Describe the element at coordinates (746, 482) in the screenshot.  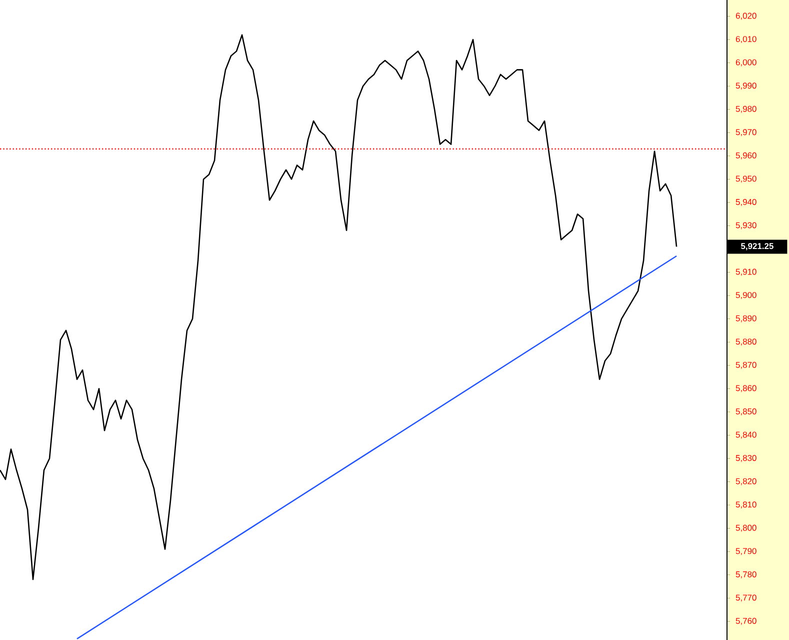
I see `y-tick-label: 5,820` at that location.